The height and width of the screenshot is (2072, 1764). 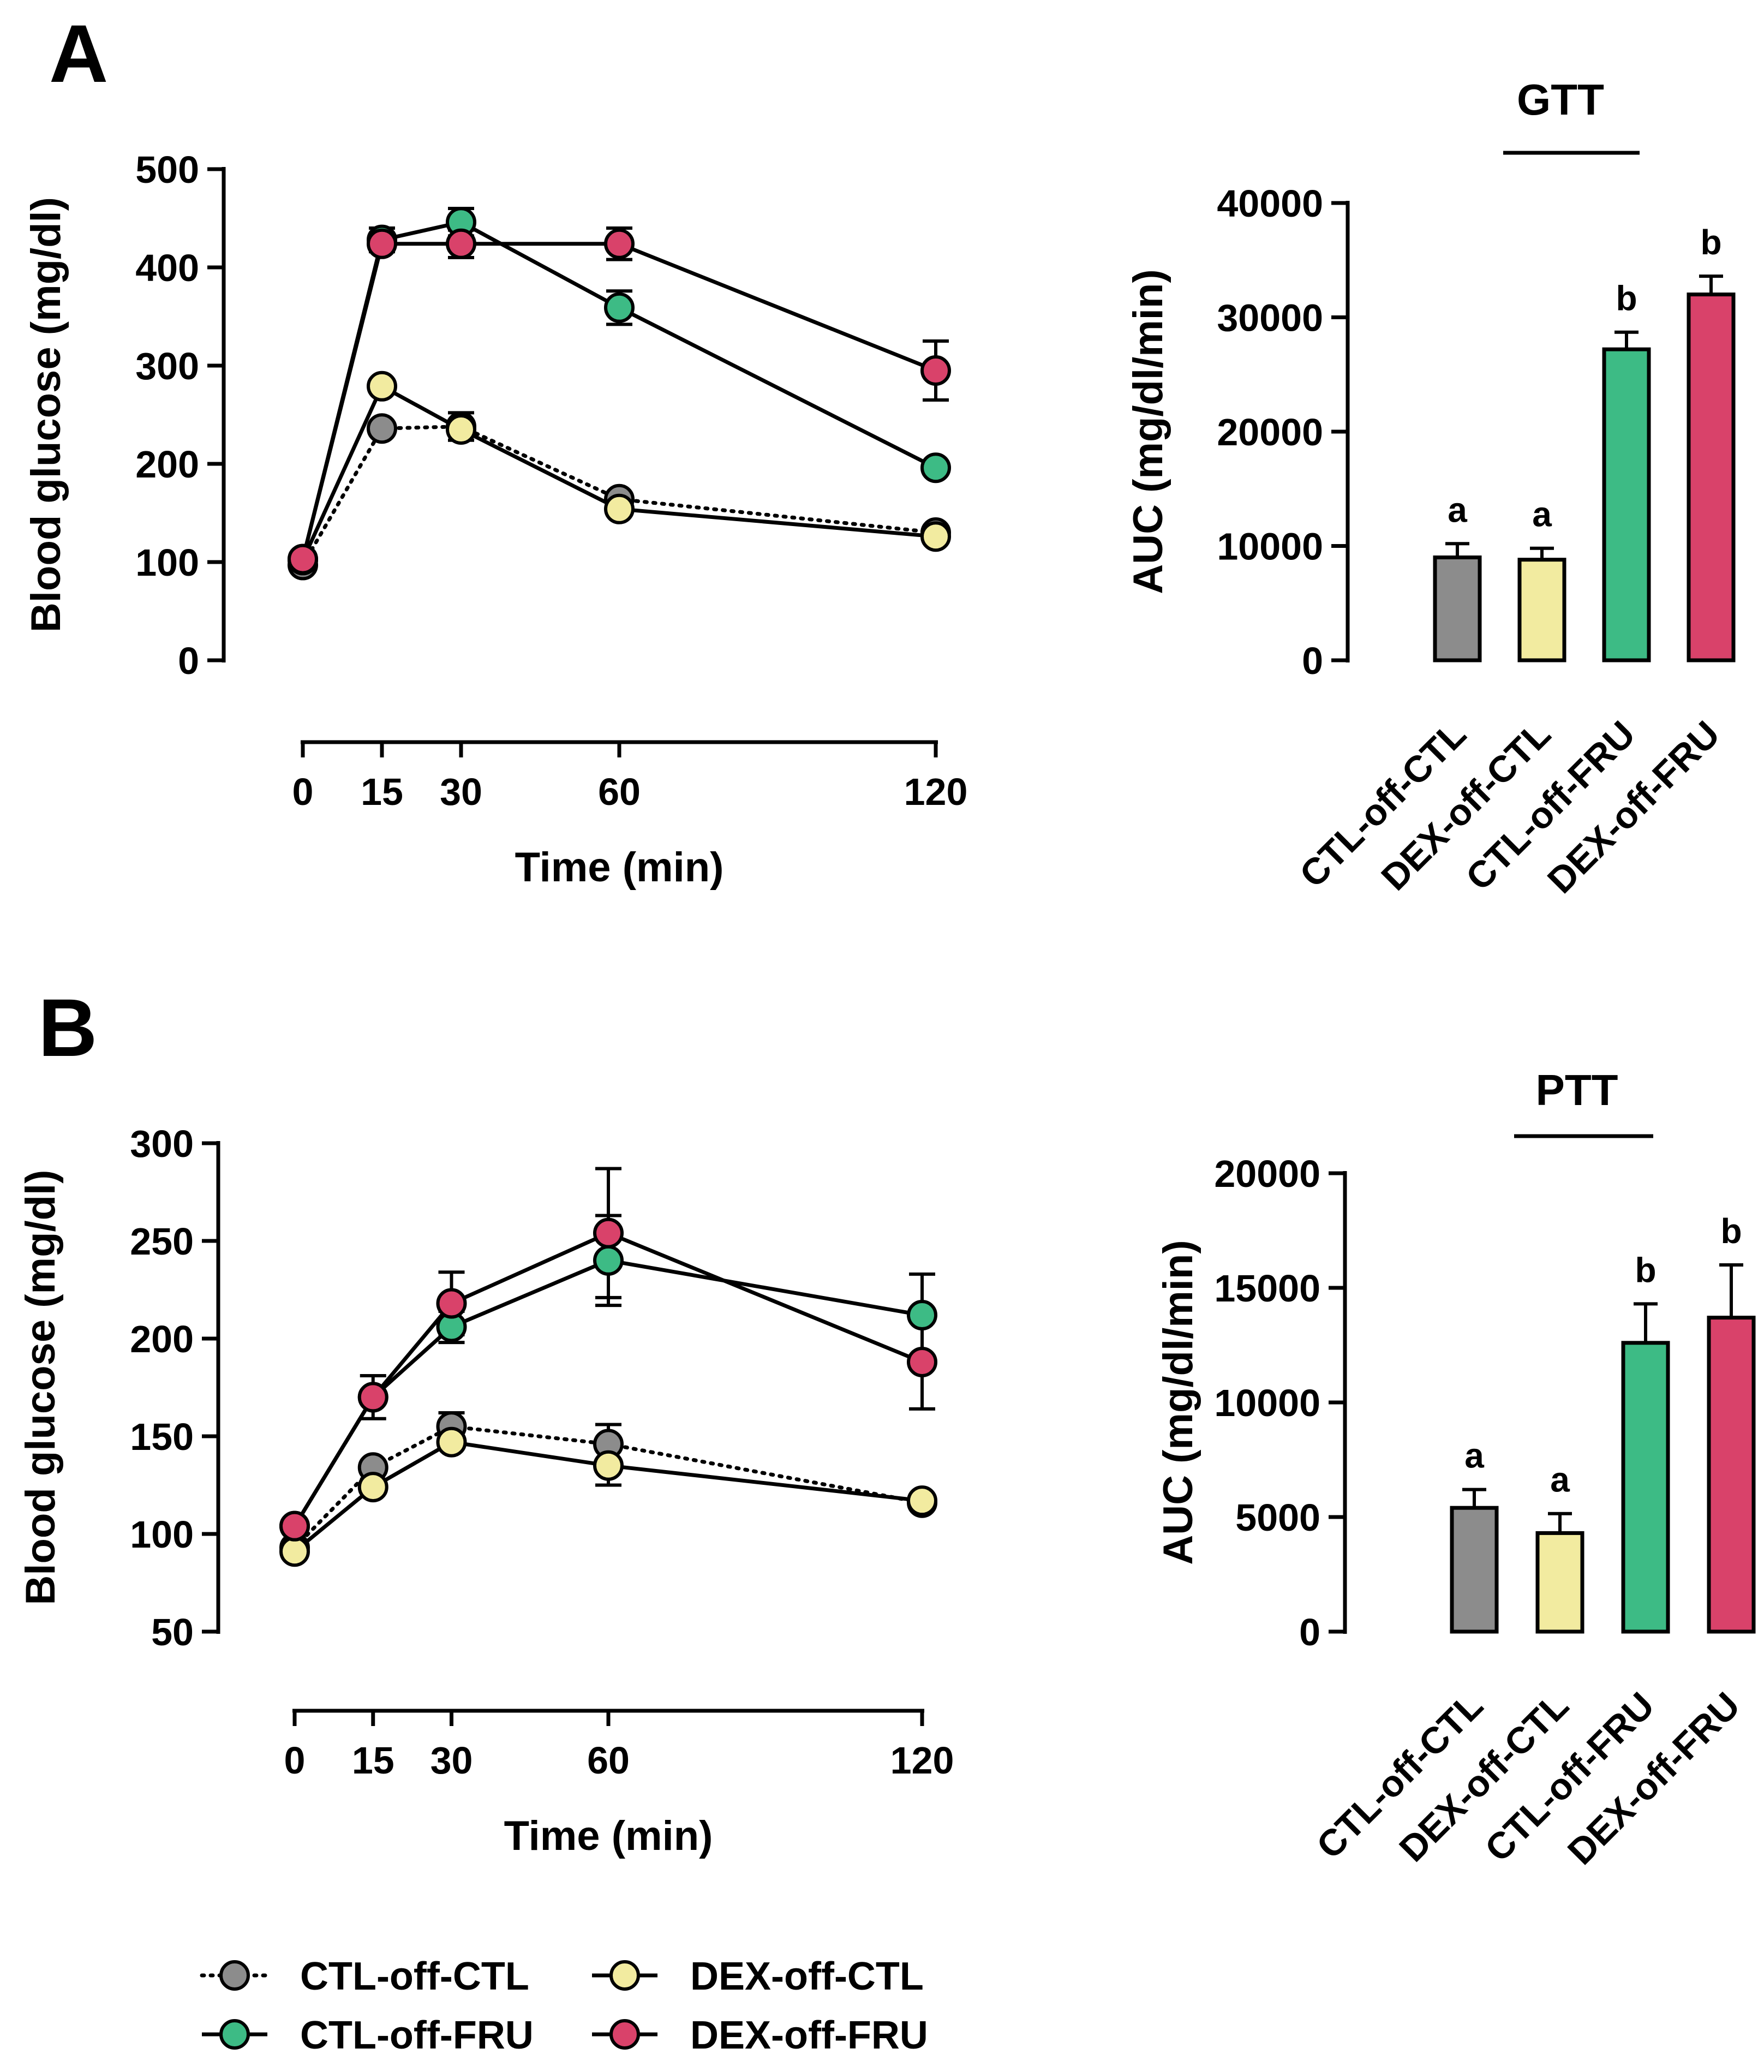 I want to click on legend-label: CTL-off-FRU, so click(x=417, y=2036).